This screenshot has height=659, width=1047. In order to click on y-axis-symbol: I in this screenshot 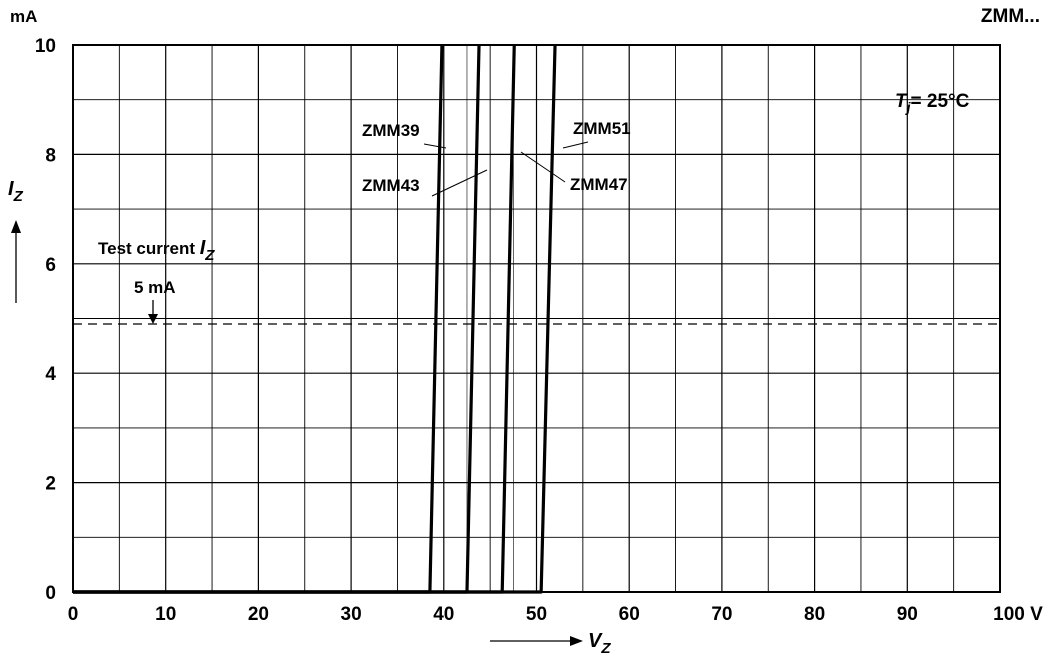, I will do `click(11, 189)`.